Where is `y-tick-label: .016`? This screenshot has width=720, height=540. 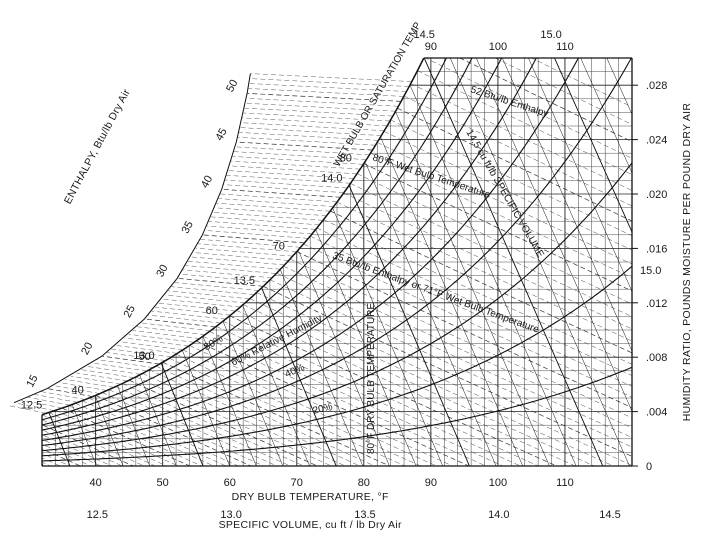 y-tick-label: .016 is located at coordinates (656, 249).